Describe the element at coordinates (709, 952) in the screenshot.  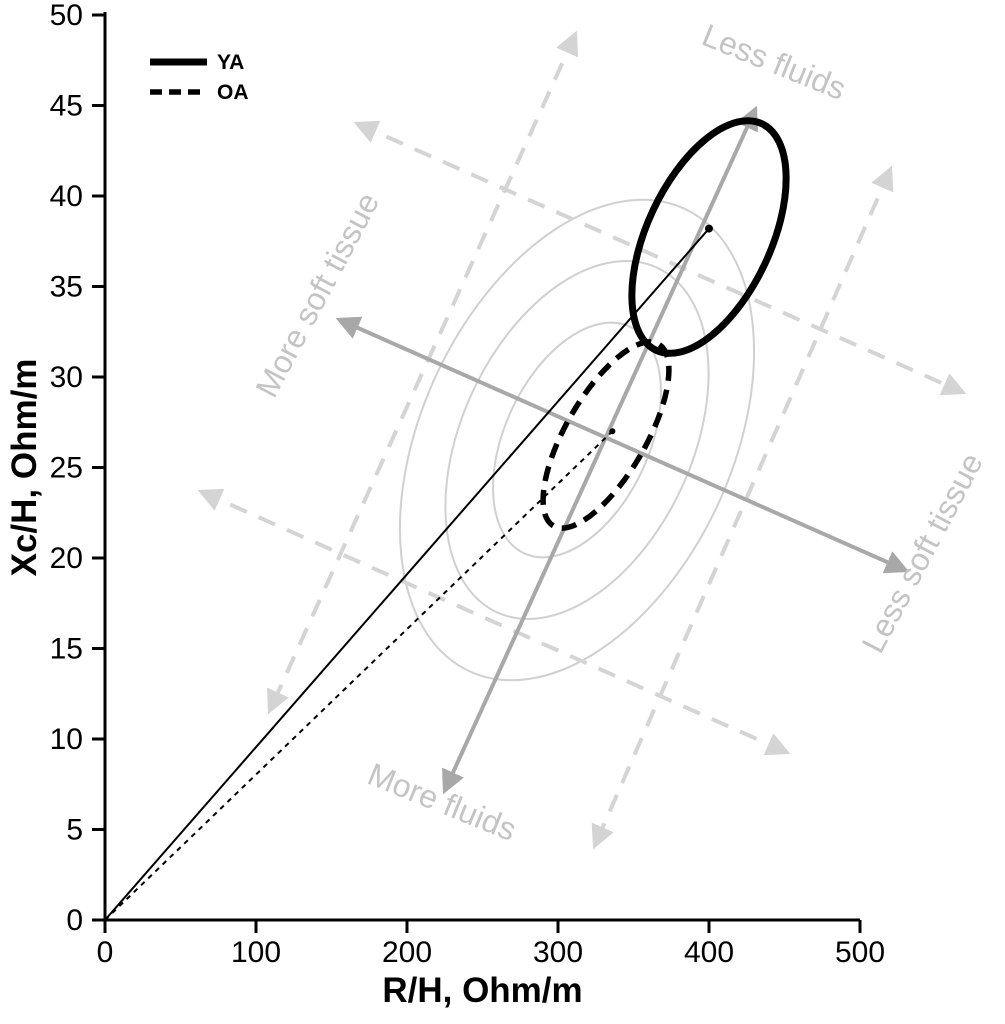
I see `x-tick-label: 400` at that location.